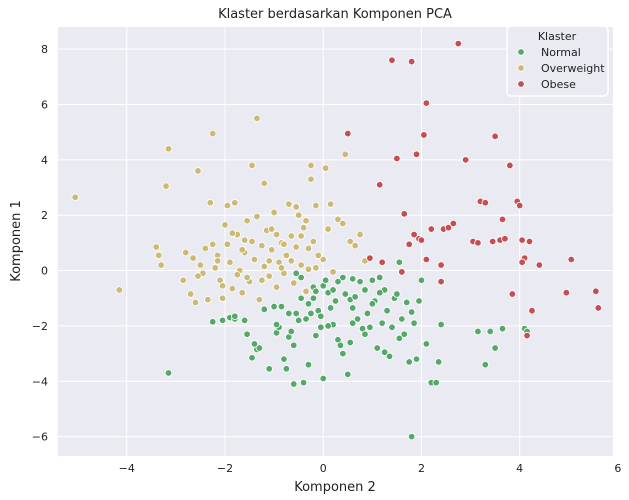  What do you see at coordinates (44, 104) in the screenshot?
I see `y-tick-label: 6` at bounding box center [44, 104].